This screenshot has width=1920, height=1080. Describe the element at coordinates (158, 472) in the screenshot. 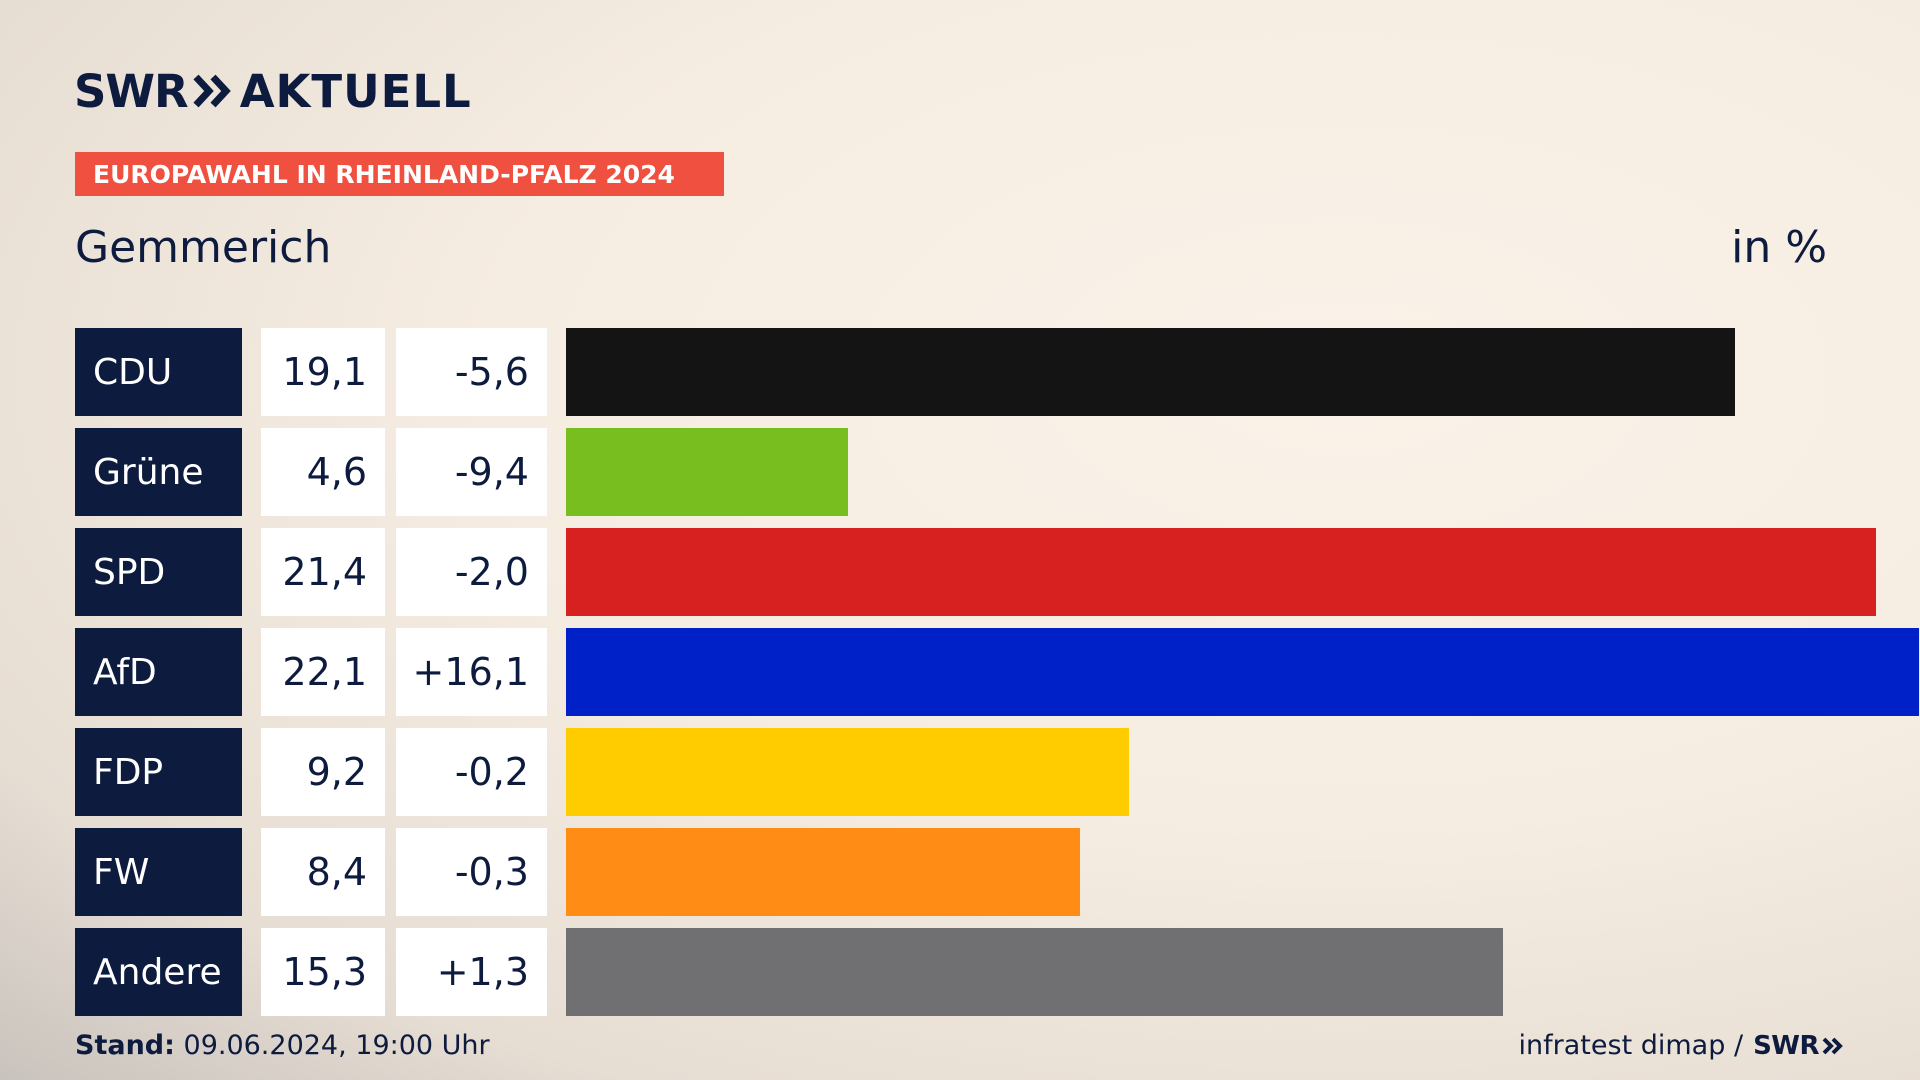

I see `party-label: Grüne` at that location.